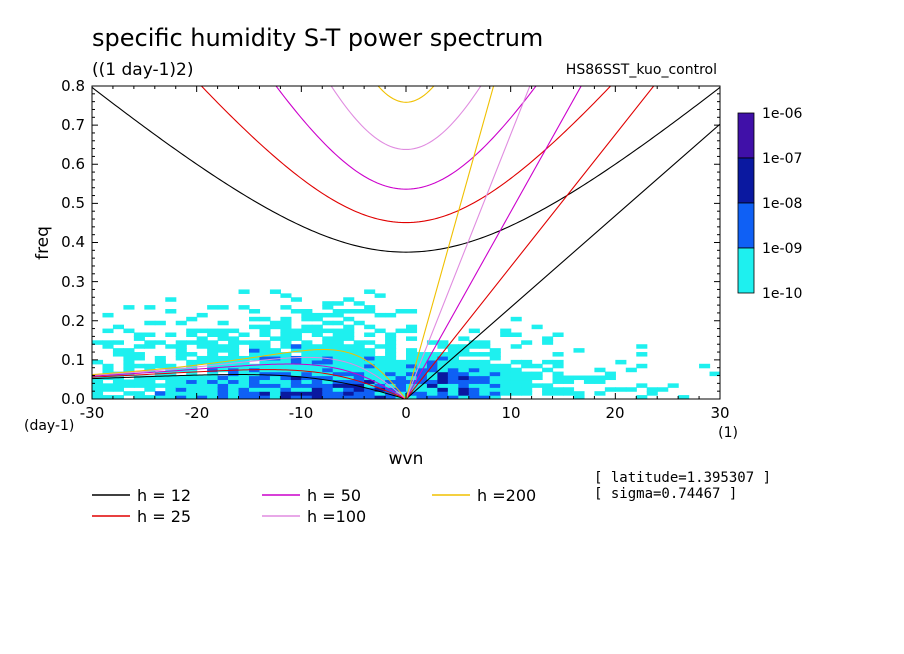 This screenshot has width=904, height=654. What do you see at coordinates (301, 413) in the screenshot?
I see `x-tick-label: -10` at bounding box center [301, 413].